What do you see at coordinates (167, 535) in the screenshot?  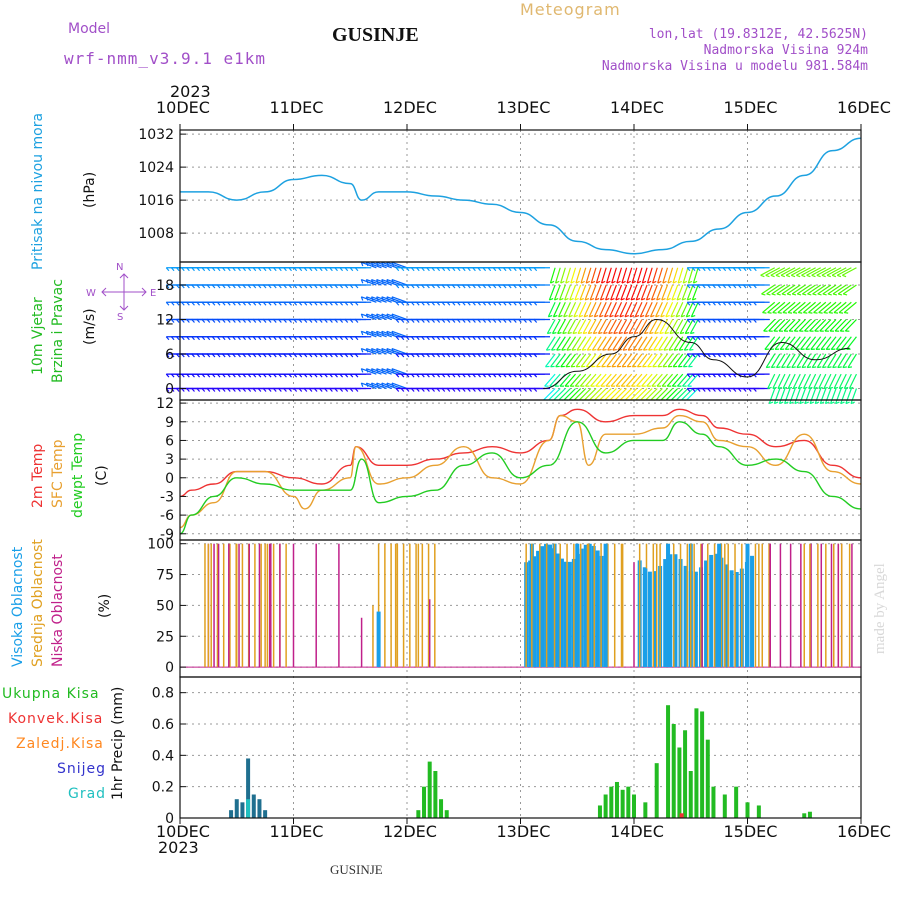 I see `temperature-ytick-label: -9` at bounding box center [167, 535].